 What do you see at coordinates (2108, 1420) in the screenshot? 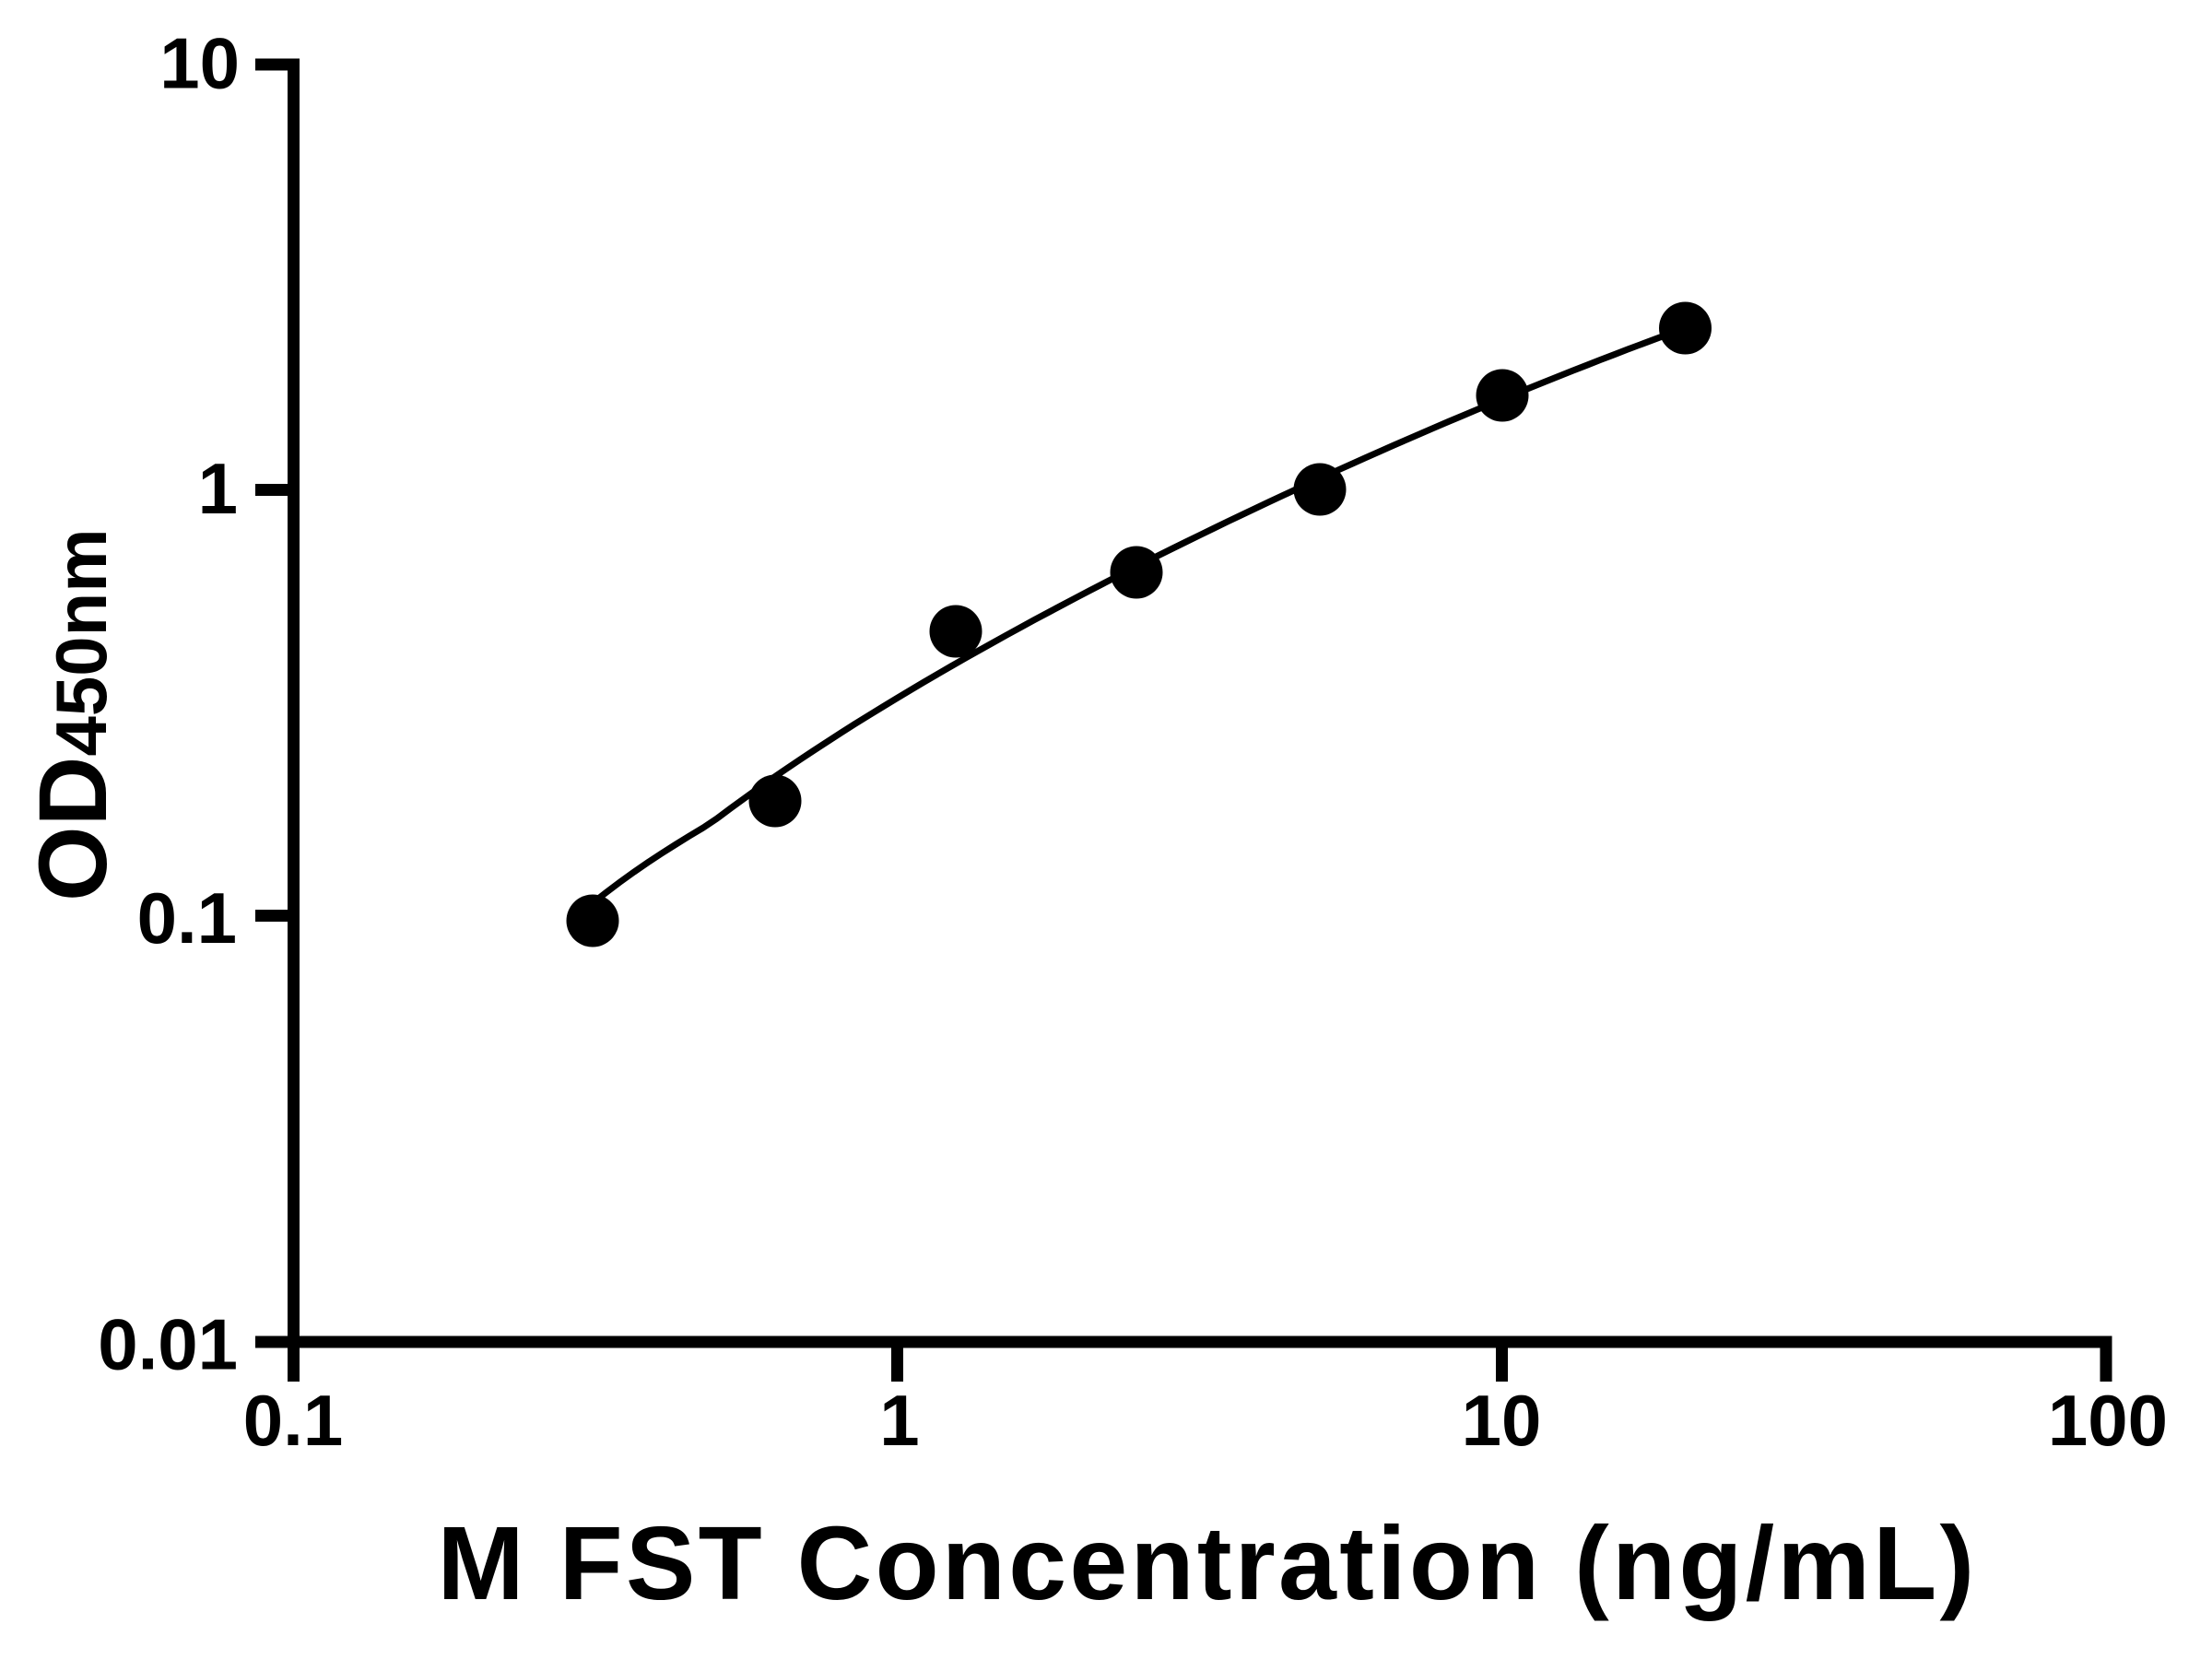
I see `svg-text: 100` at bounding box center [2108, 1420].